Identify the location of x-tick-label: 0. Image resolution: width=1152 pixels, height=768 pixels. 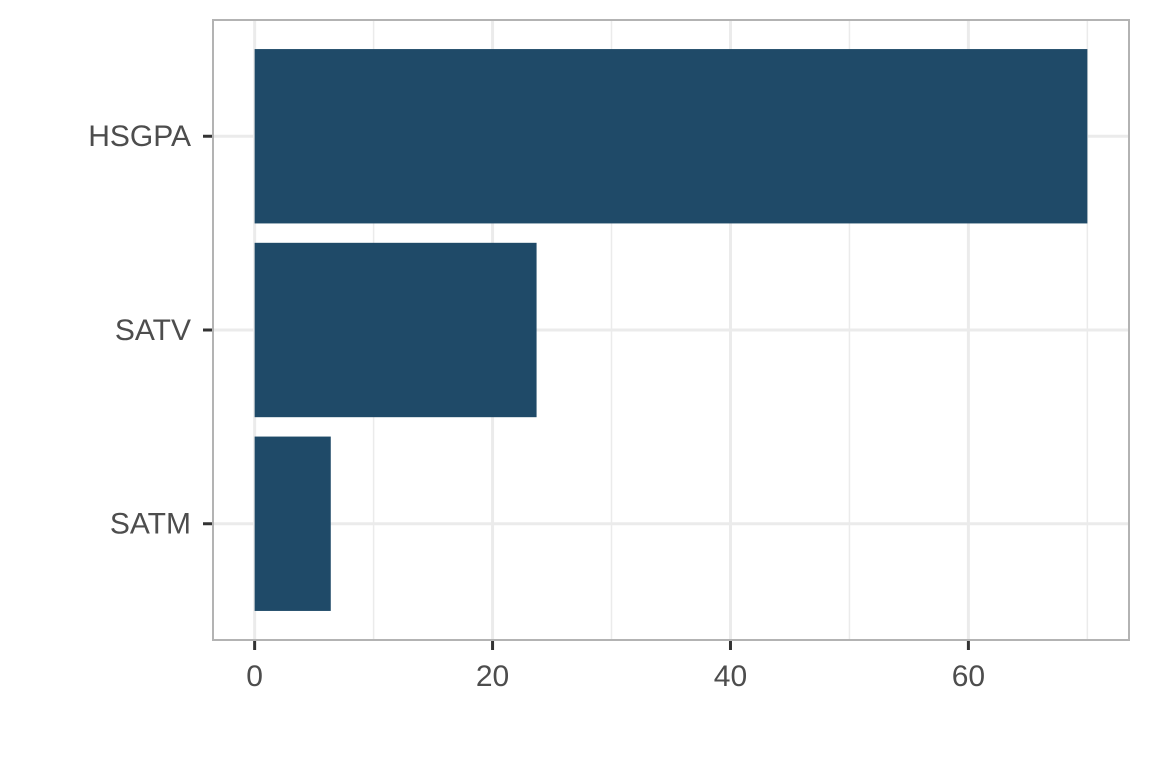
(254, 676).